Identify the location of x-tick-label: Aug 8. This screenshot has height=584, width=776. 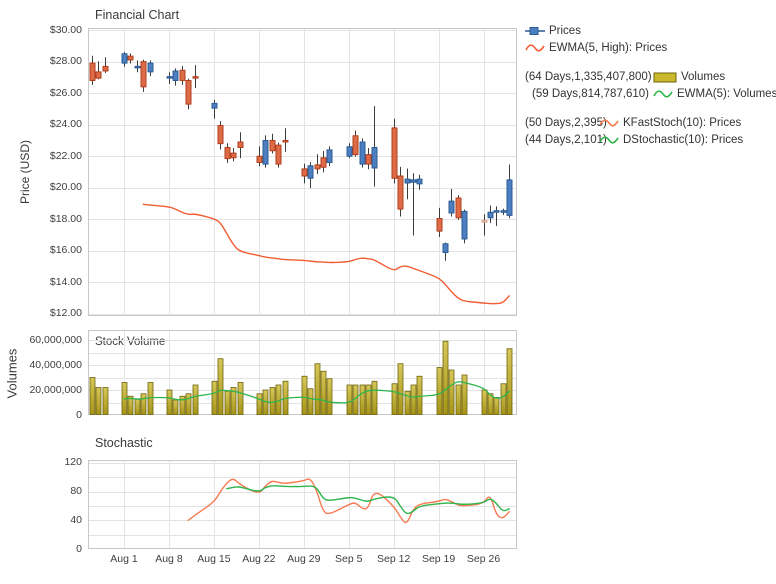
(169, 559).